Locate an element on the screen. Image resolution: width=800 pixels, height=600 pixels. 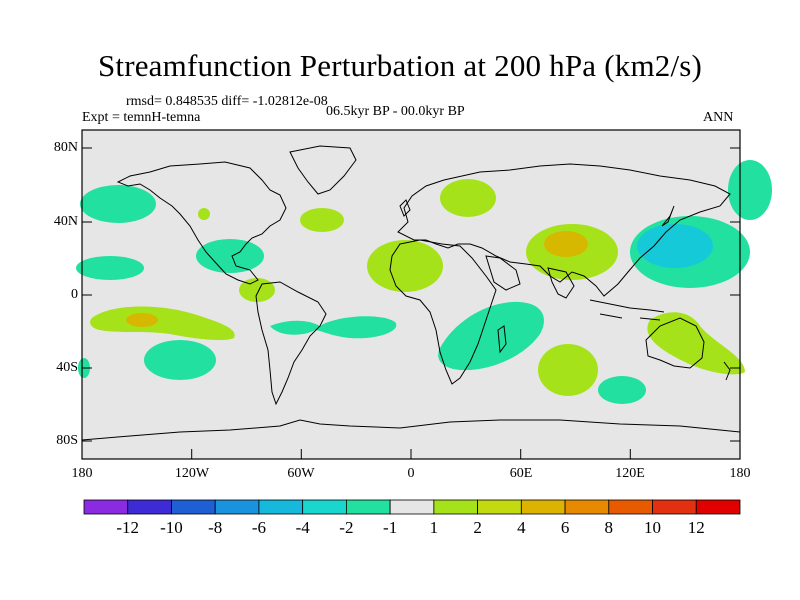
period-text: 06.5kyr BP - 00.0kyr BP is located at coordinates (395, 111).